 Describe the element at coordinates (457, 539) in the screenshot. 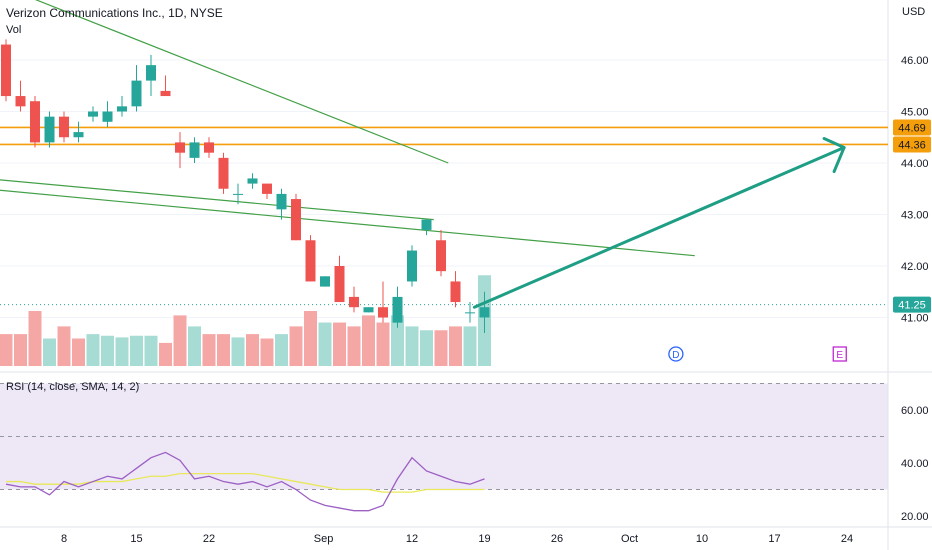

I see `time-axis: 8 15 22 Sep 12 19 26 Oct 10 17 24` at that location.